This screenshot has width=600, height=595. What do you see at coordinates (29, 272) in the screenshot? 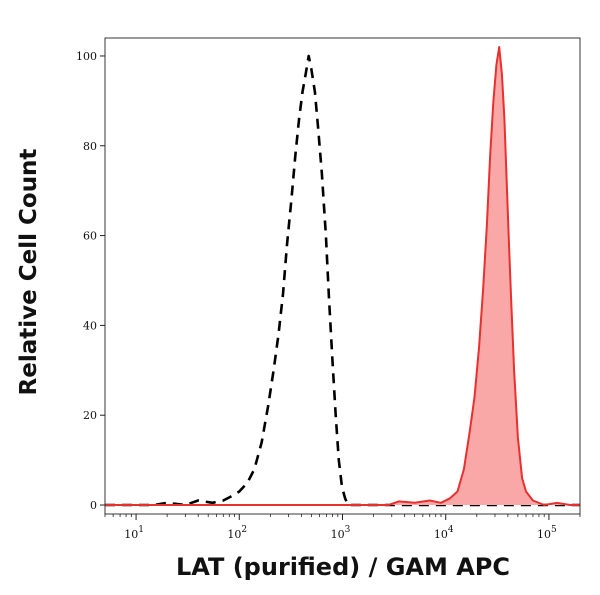
I see `y-axis-title: Relative Cell Count` at bounding box center [29, 272].